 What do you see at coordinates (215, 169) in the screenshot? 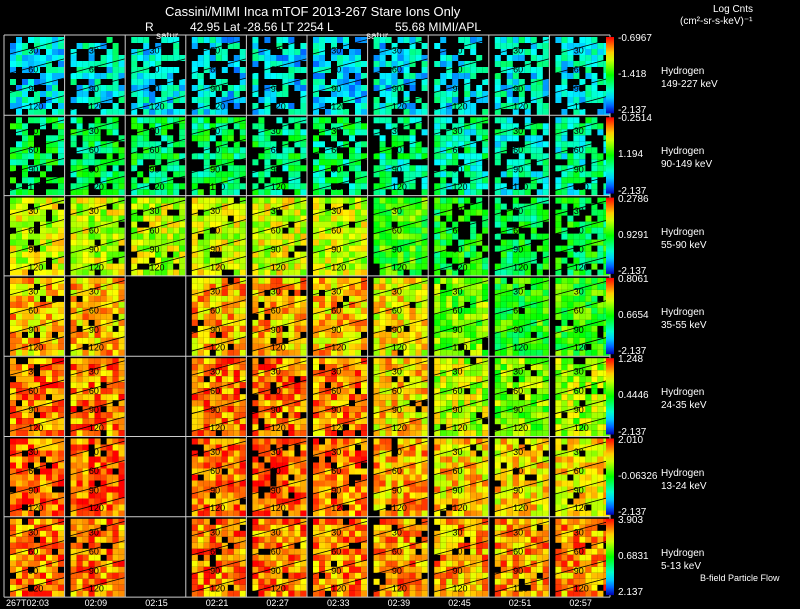
I see `contour-label: 90` at bounding box center [215, 169].